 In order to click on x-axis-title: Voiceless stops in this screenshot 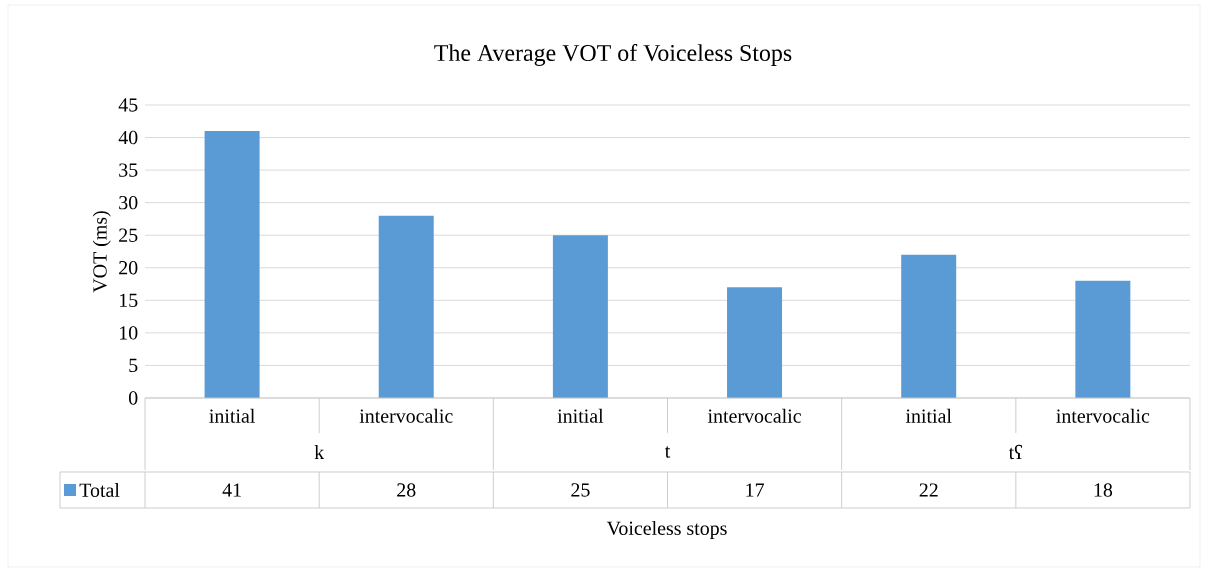, I will do `click(666, 530)`.